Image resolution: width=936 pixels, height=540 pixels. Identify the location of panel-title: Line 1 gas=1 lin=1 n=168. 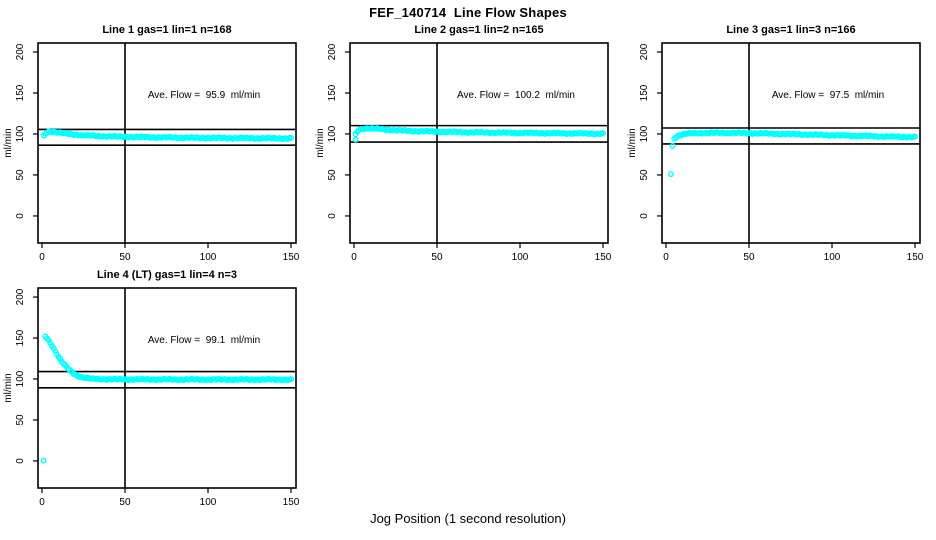
(166, 30).